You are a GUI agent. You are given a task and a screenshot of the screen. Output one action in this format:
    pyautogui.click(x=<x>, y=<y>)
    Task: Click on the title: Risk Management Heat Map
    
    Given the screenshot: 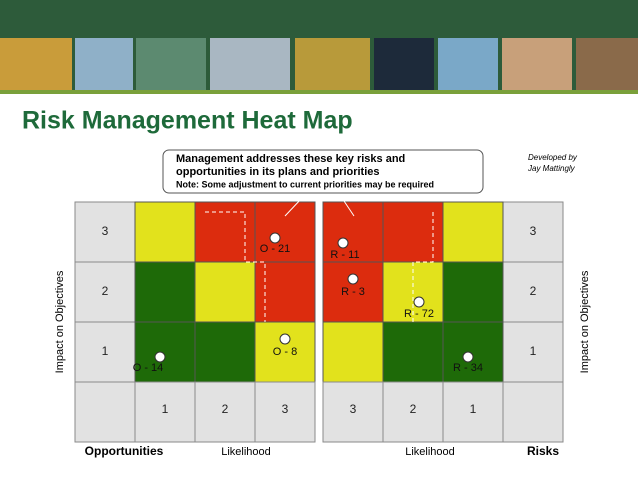 What is the action you would take?
    pyautogui.click(x=187, y=121)
    